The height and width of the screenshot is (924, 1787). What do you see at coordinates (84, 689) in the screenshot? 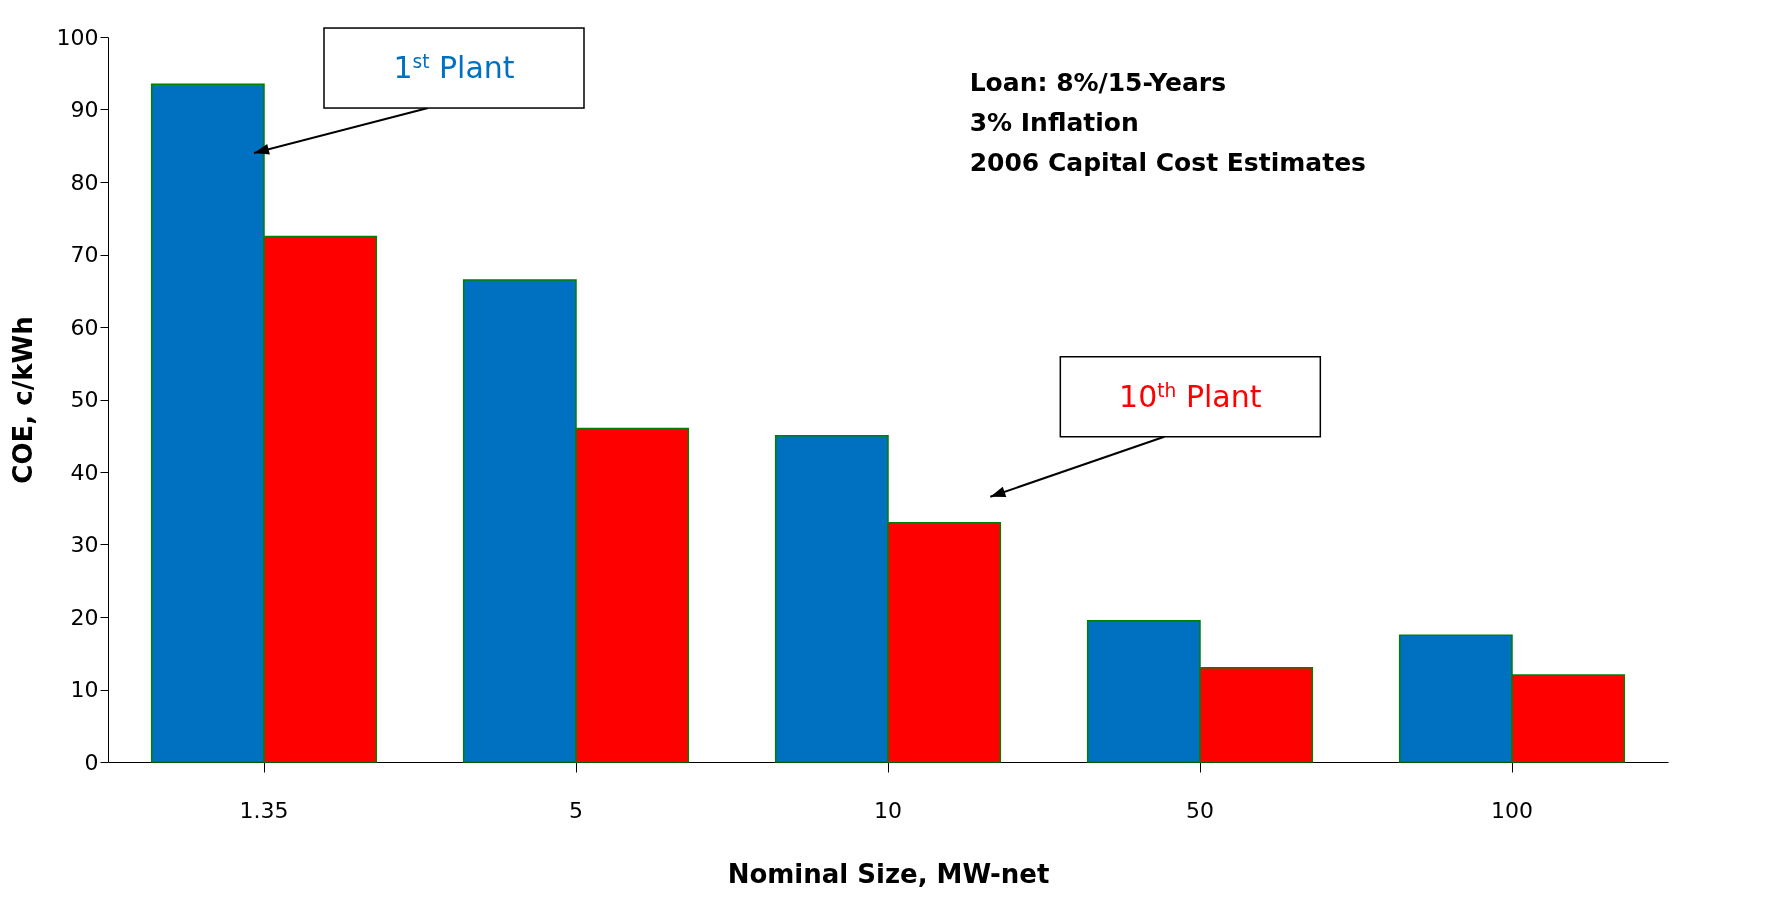
I see `y-tick-label: 10` at bounding box center [84, 689].